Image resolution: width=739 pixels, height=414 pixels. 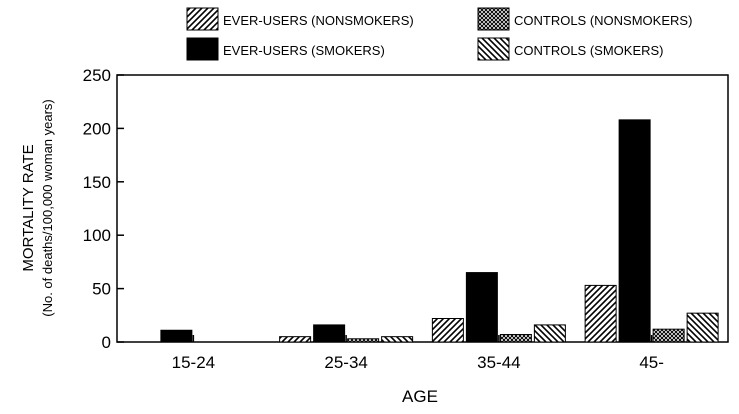 I want to click on y-axis-subtitle: (No. of deaths/100,000 woman years), so click(x=47, y=208).